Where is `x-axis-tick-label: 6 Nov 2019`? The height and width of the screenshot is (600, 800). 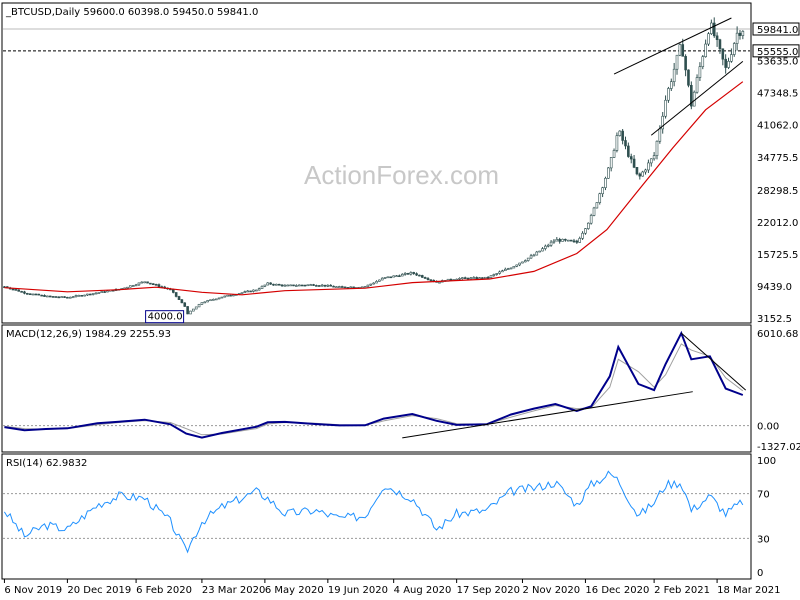 x-axis-tick-label: 6 Nov 2019 is located at coordinates (33, 590).